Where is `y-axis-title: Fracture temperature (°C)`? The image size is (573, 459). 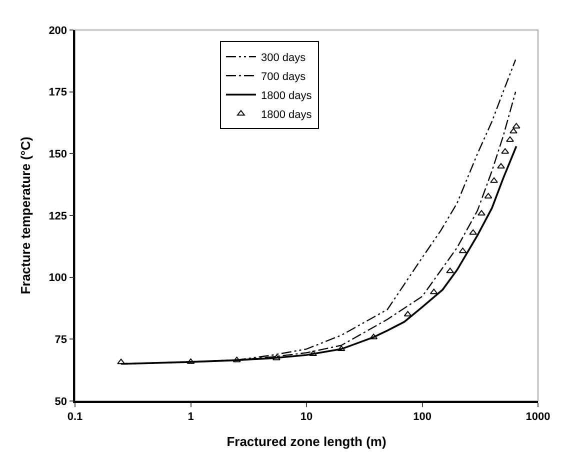 y-axis-title: Fracture temperature (°C) is located at coordinates (26, 215).